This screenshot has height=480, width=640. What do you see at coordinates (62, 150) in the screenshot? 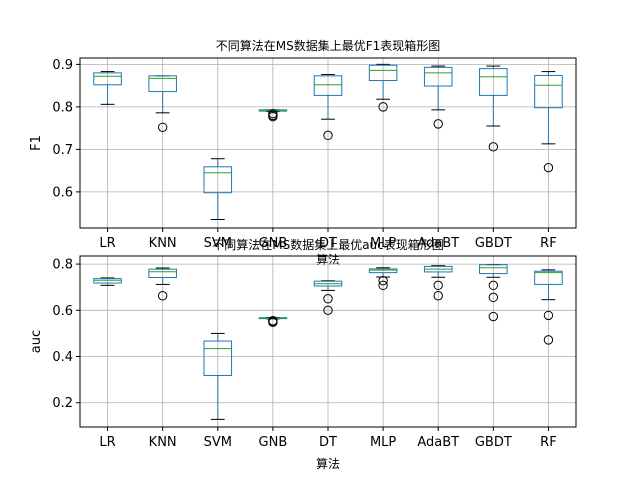
I see `y-tick-label: 0.7` at bounding box center [62, 150].